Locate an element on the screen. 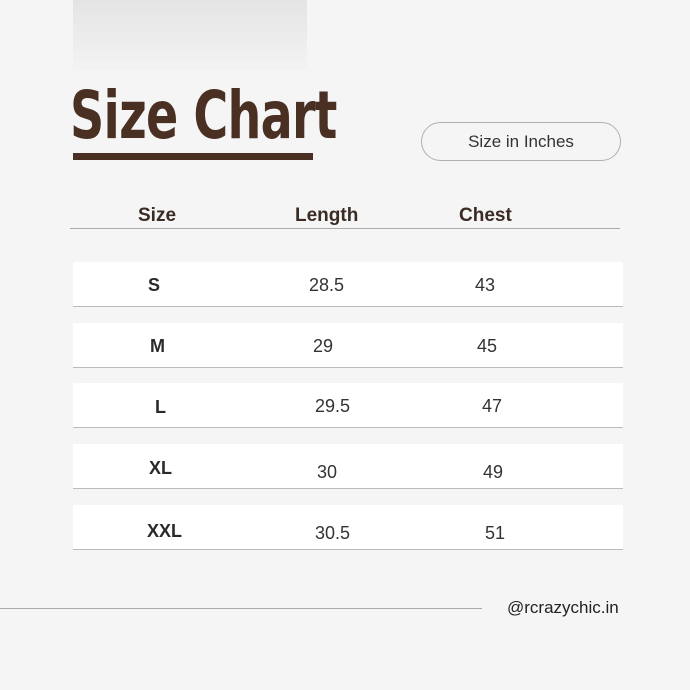  unit-label-pill: Size in Inches is located at coordinates (521, 141).